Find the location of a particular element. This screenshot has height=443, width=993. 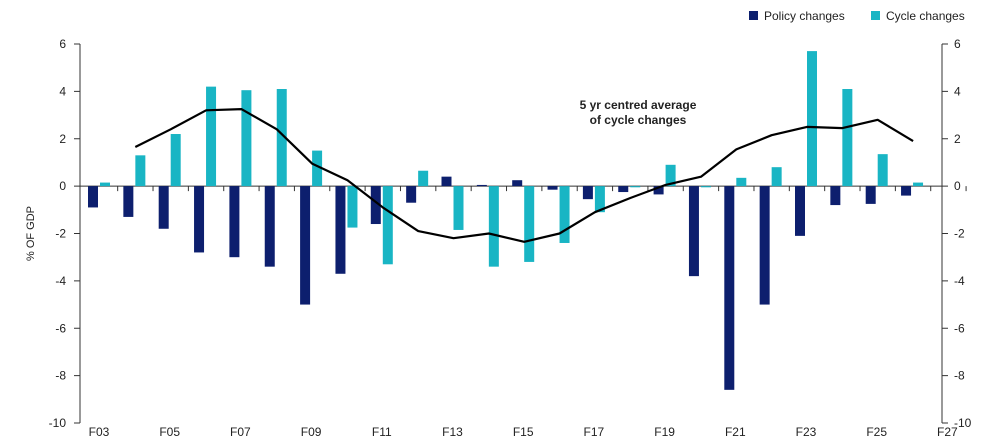

policy-bar-F10 is located at coordinates (340, 230).